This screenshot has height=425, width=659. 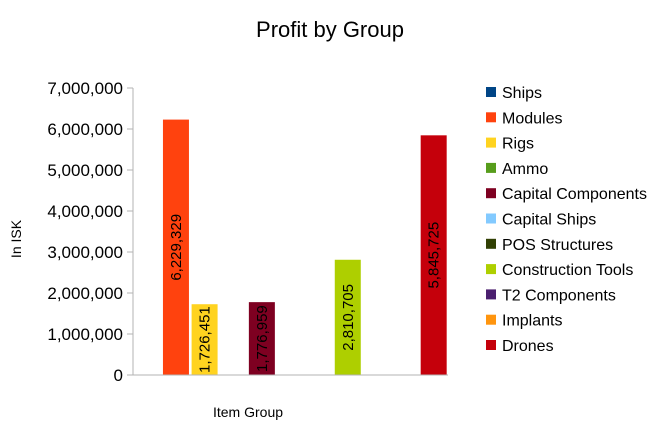 I want to click on bar-value-label: 6,229,329, so click(x=176, y=247).